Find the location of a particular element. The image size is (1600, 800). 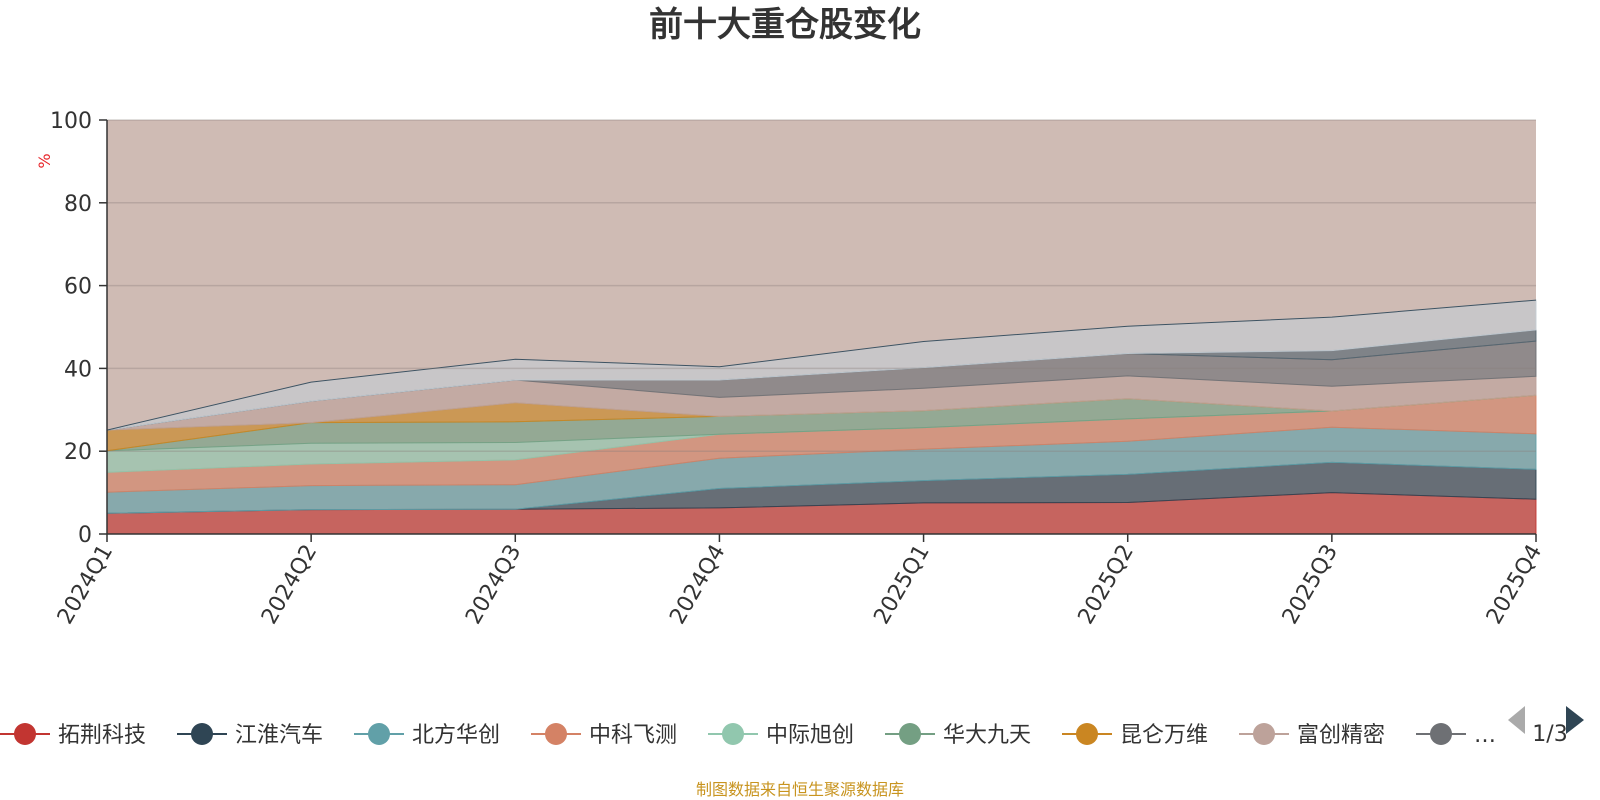

legend-next-icon is located at coordinates (1575, 720).